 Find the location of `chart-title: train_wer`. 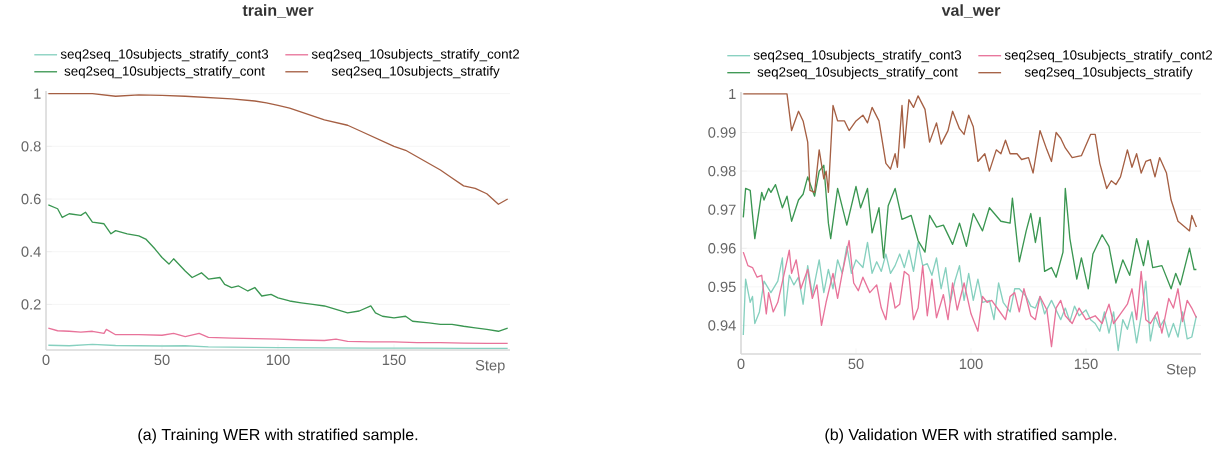

chart-title: train_wer is located at coordinates (278, 11).